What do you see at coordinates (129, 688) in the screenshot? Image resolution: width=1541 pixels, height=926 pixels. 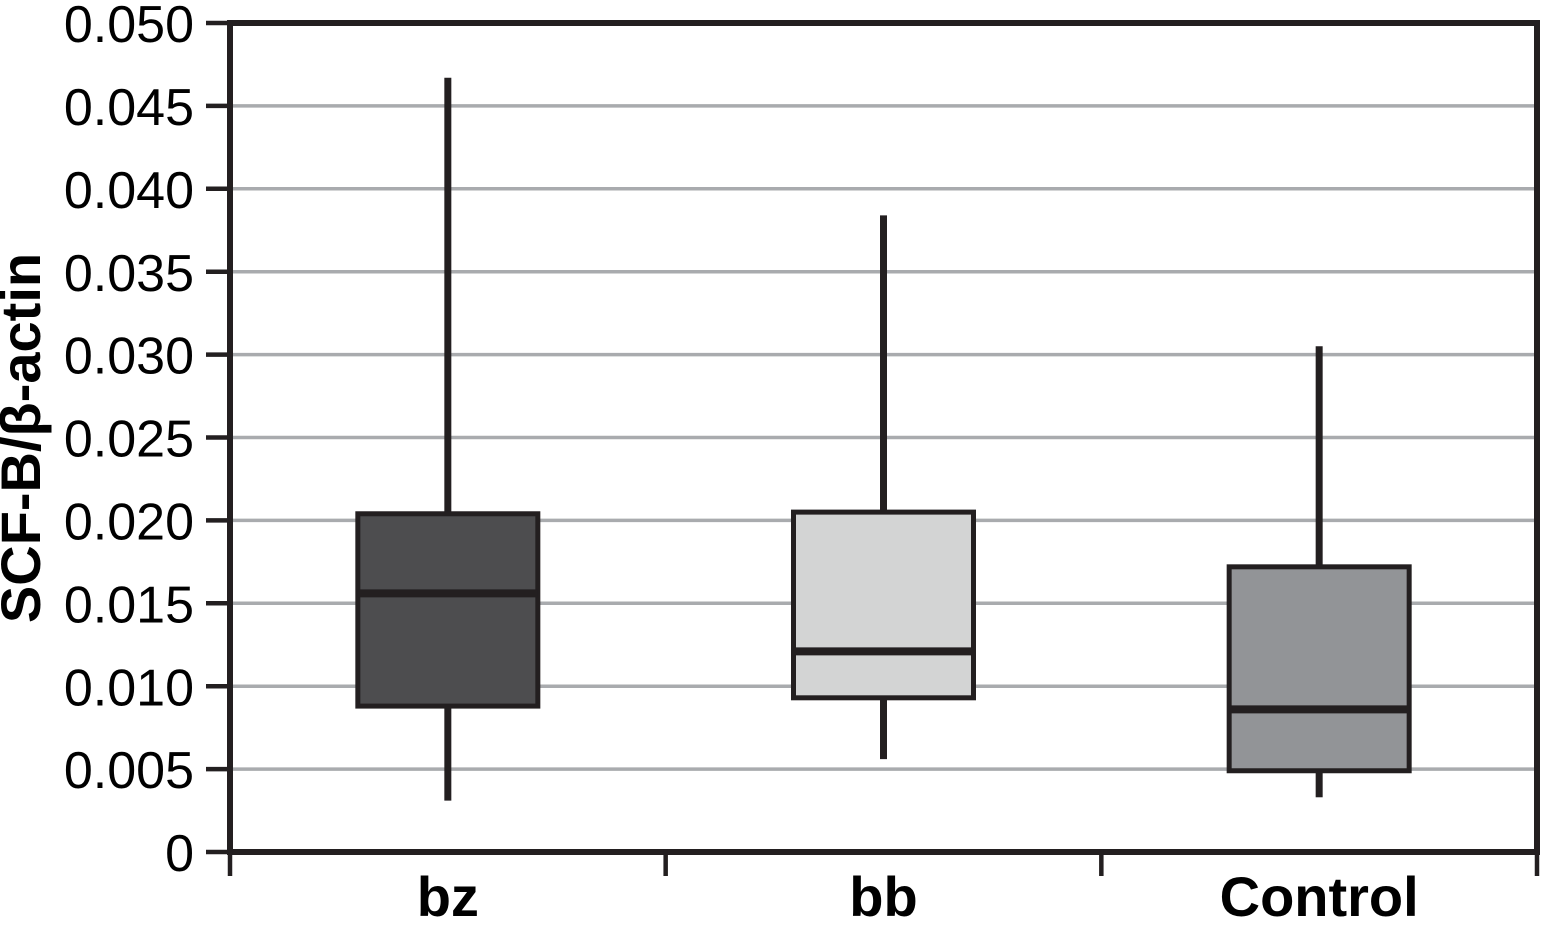 I see `y-tick-label: 0.010` at bounding box center [129, 688].